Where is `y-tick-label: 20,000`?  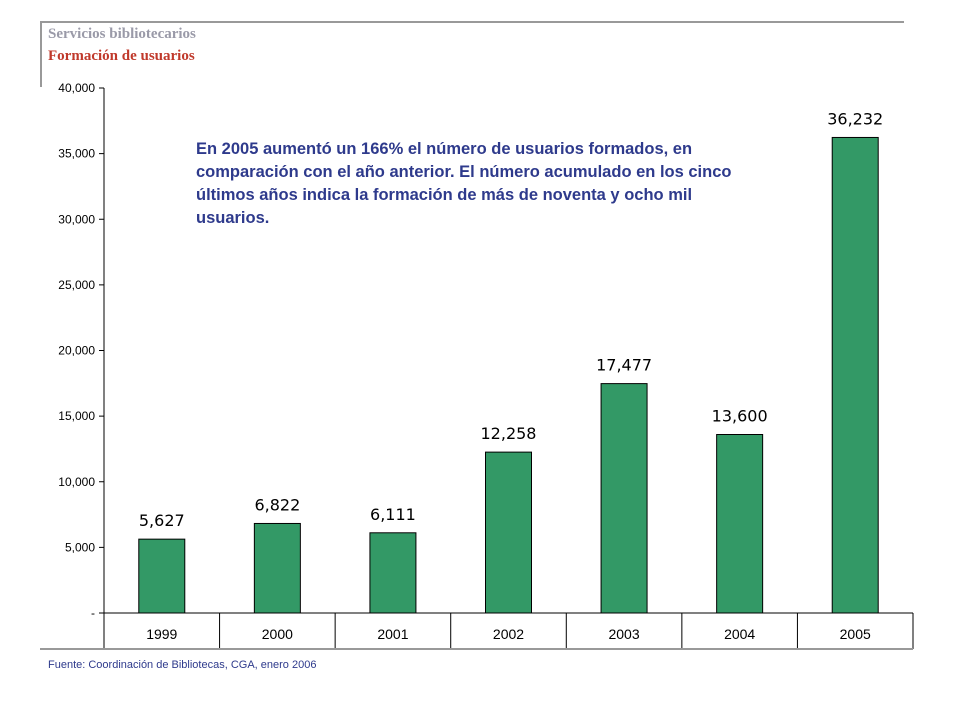
y-tick-label: 20,000 is located at coordinates (76, 351).